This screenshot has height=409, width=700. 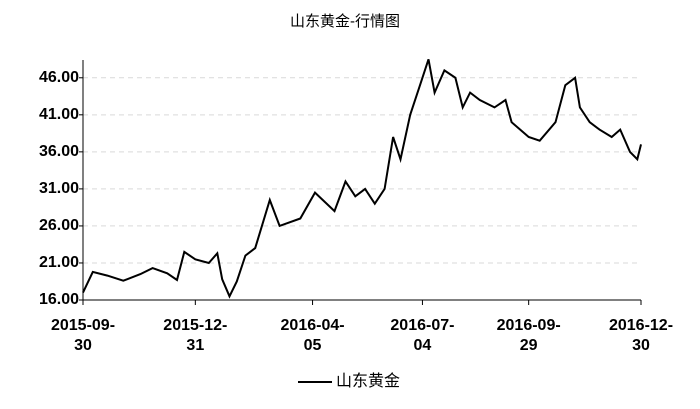 I want to click on legend-label: 山东黄金, so click(x=368, y=381).